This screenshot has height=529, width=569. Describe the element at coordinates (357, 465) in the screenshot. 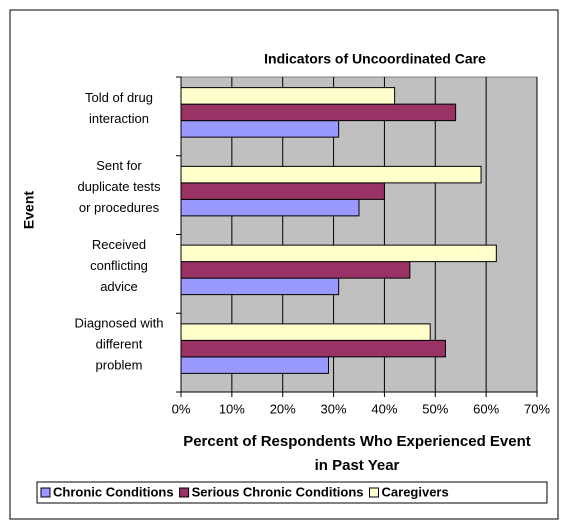

I see `x-axis-title: in Past Year` at that location.